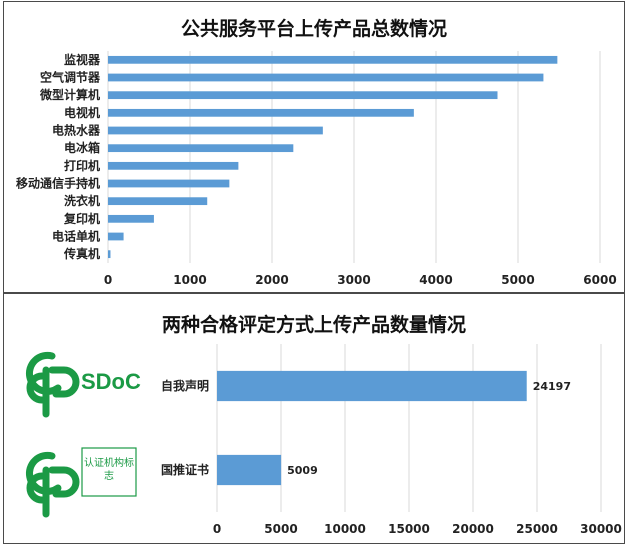  Describe the element at coordinates (552, 386) in the screenshot. I see `data-label: 24197` at that location.